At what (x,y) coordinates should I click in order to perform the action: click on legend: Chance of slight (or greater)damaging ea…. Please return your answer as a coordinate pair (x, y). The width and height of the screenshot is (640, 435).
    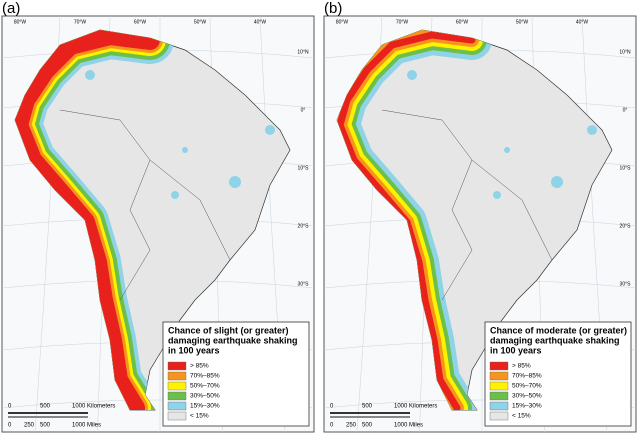
    Looking at the image, I should click on (236, 374).